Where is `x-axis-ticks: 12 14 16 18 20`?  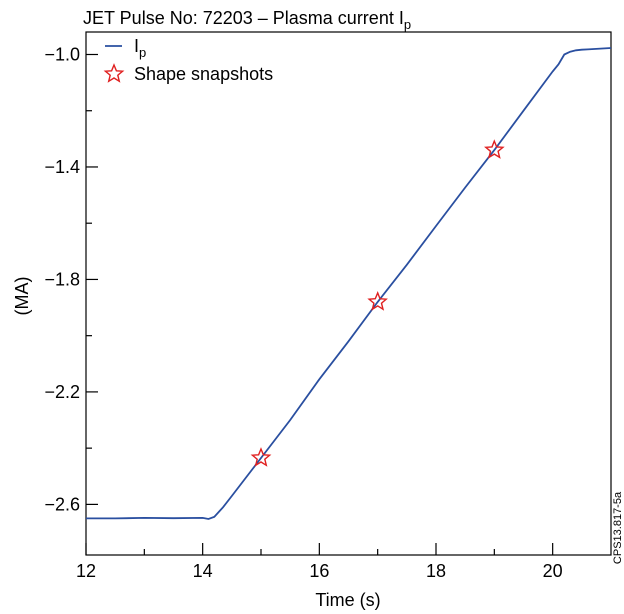
x-axis-ticks: 12 14 16 18 20 is located at coordinates (319, 562).